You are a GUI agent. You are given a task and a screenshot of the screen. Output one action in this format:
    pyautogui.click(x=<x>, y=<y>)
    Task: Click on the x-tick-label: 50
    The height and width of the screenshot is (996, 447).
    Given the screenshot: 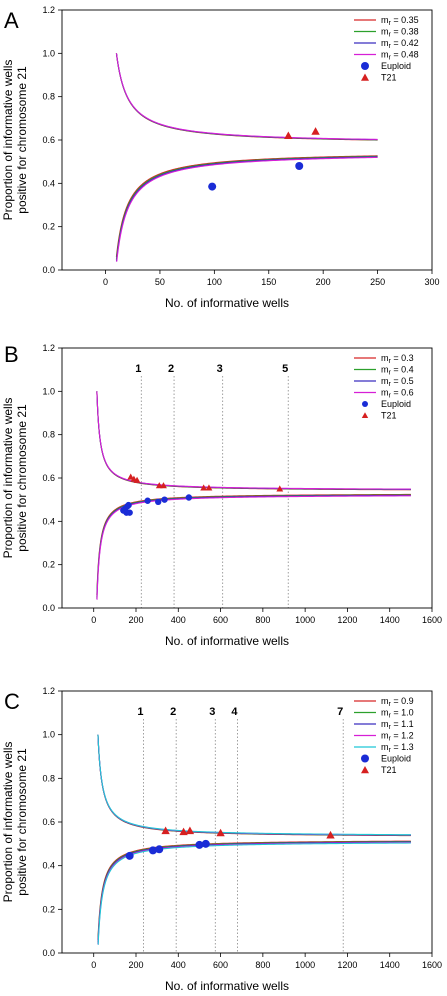 What is the action you would take?
    pyautogui.click(x=160, y=282)
    